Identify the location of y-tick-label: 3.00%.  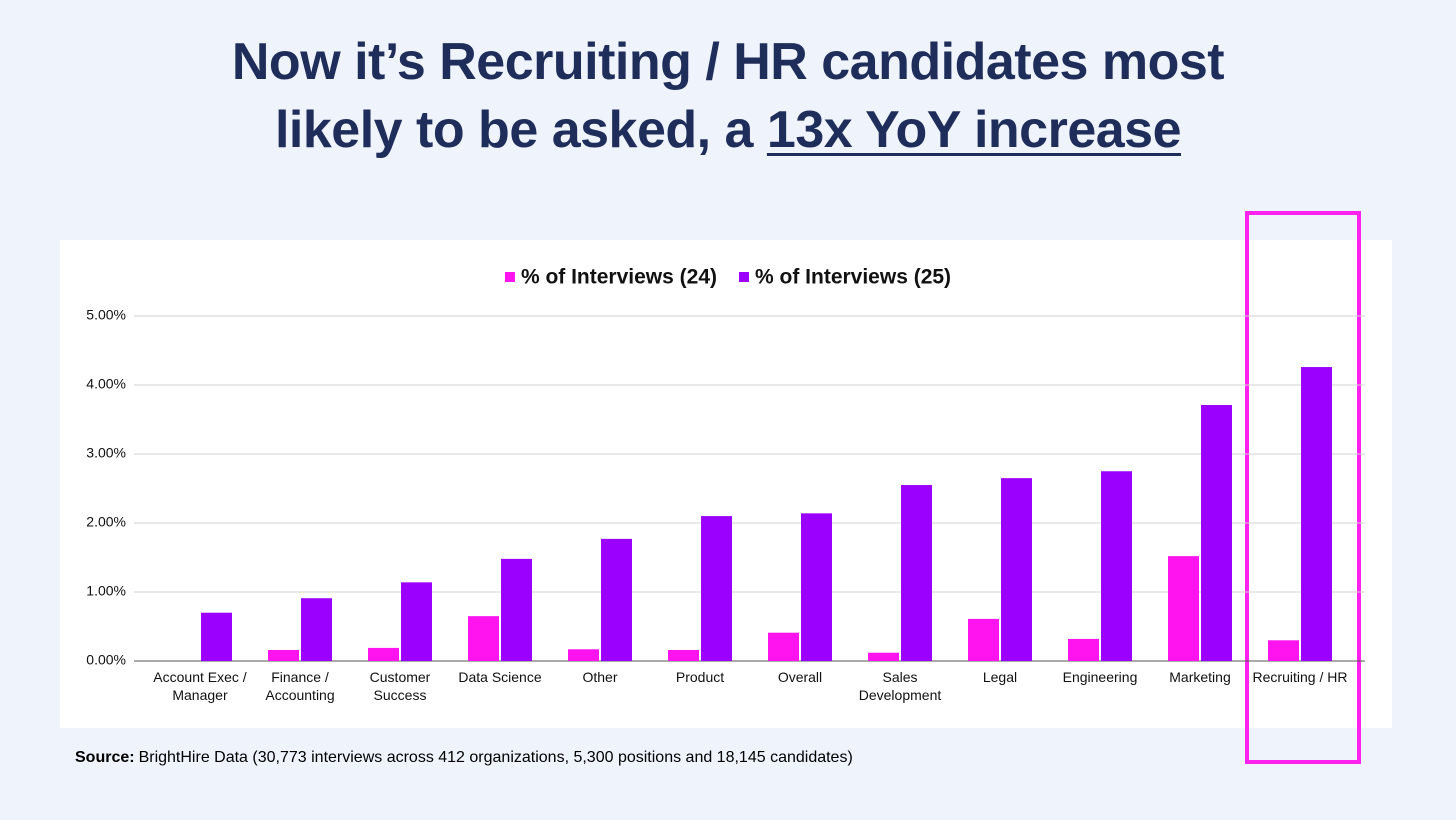
(106, 453).